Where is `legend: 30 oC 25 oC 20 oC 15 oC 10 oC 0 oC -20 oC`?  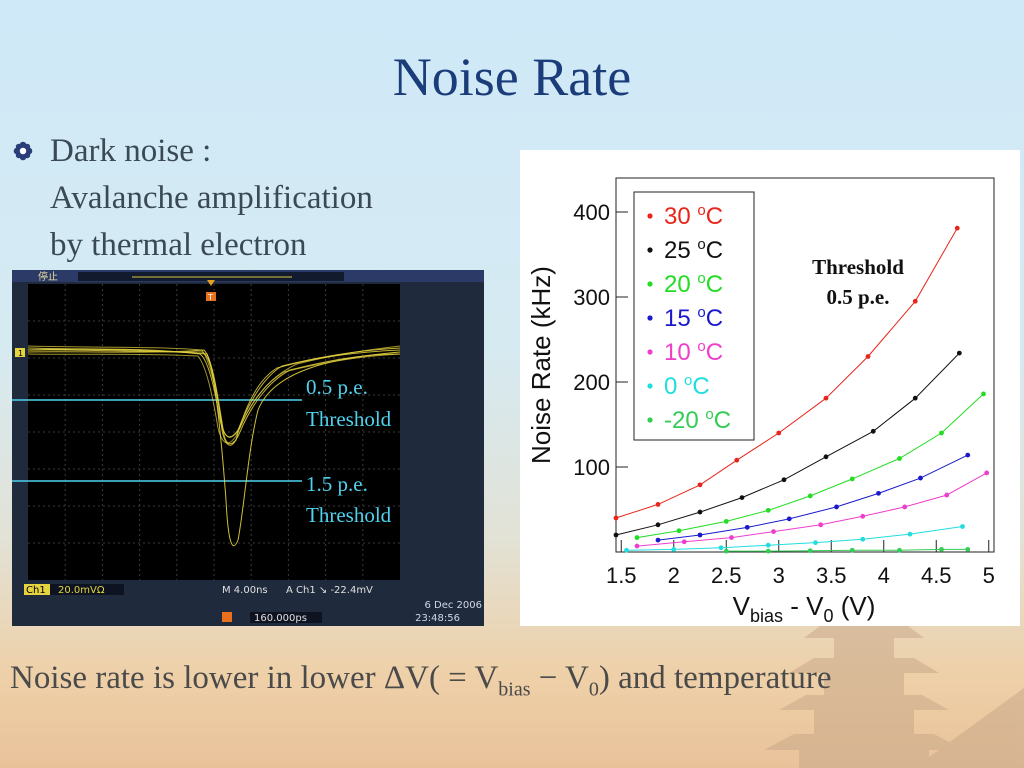 legend: 30 oC 25 oC 20 oC 15 oC 10 oC 0 oC -20 oC is located at coordinates (689, 318).